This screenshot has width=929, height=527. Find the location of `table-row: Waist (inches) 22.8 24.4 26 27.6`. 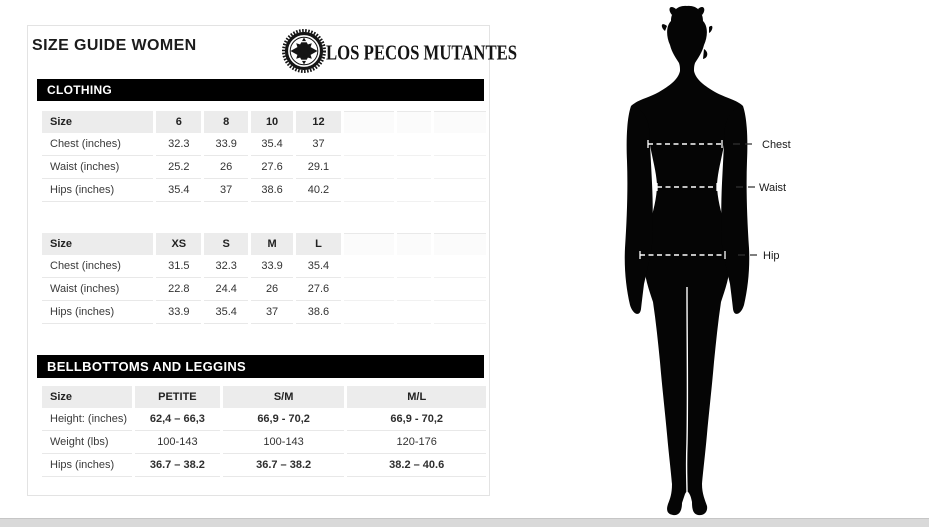

table-row: Waist (inches) 22.8 24.4 26 27.6 is located at coordinates (264, 289).